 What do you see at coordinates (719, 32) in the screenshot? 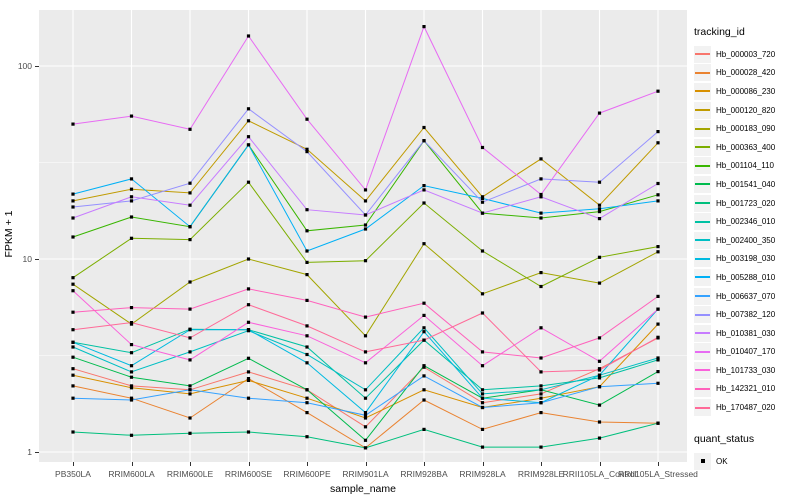
I see `legend-title-tracking-id: tracking_id` at bounding box center [719, 32].